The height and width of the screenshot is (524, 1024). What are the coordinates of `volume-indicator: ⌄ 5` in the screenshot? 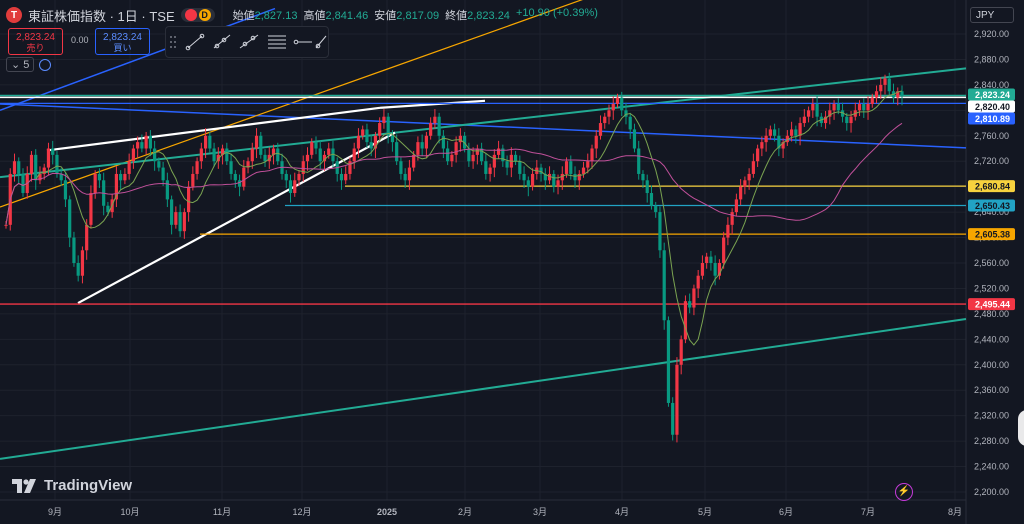 It's located at (29, 64).